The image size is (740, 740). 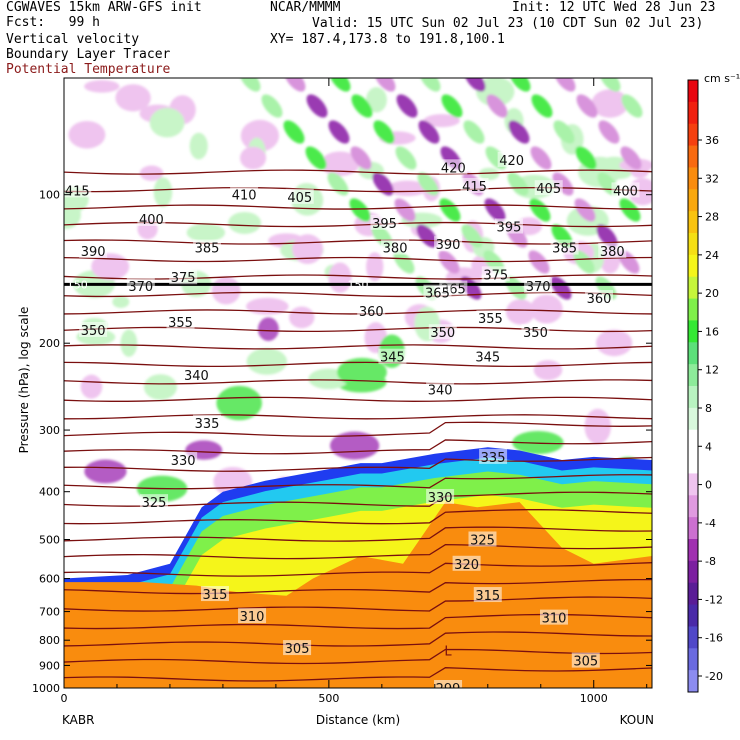 I want to click on colorbar-label: 12, so click(x=712, y=370).